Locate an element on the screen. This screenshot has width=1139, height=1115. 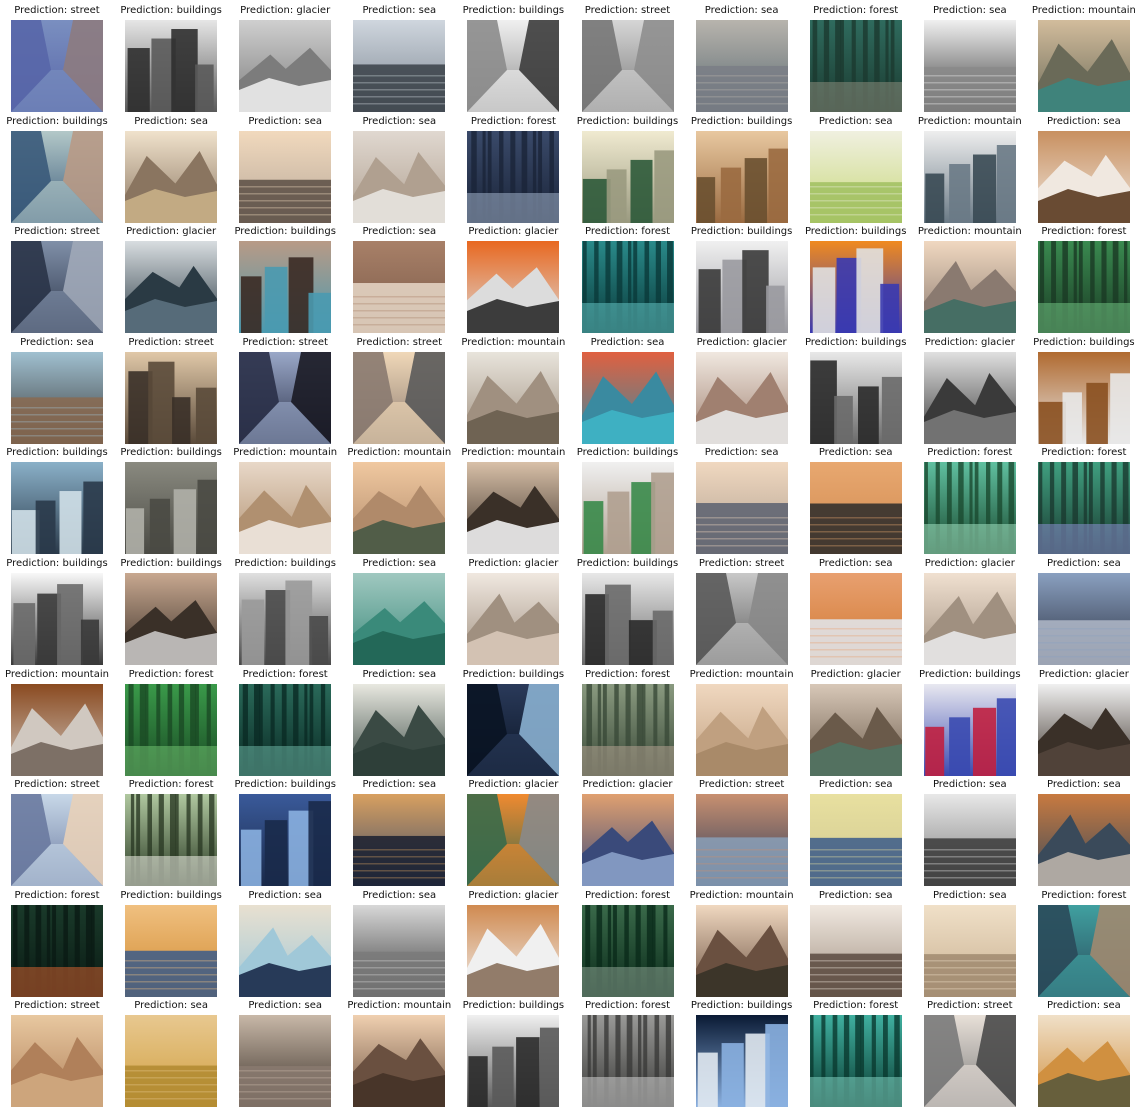
prediction-tile: Prediction: mountain is located at coordinates (285, 498).